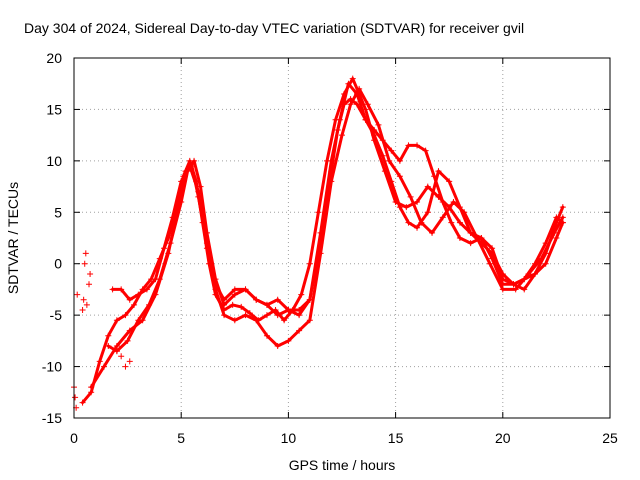  I want to click on y-tick-label: -5, so click(56, 315).